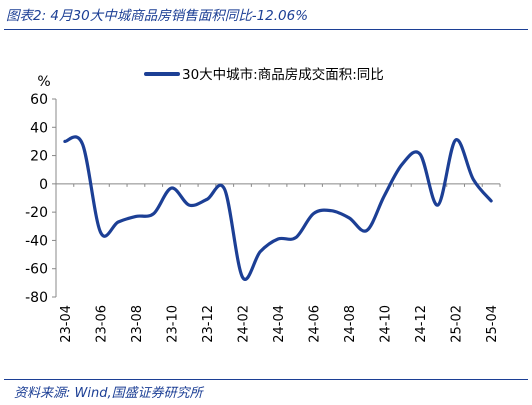 The image size is (532, 405). What do you see at coordinates (43, 82) in the screenshot?
I see `y-unit-label: %` at bounding box center [43, 82].